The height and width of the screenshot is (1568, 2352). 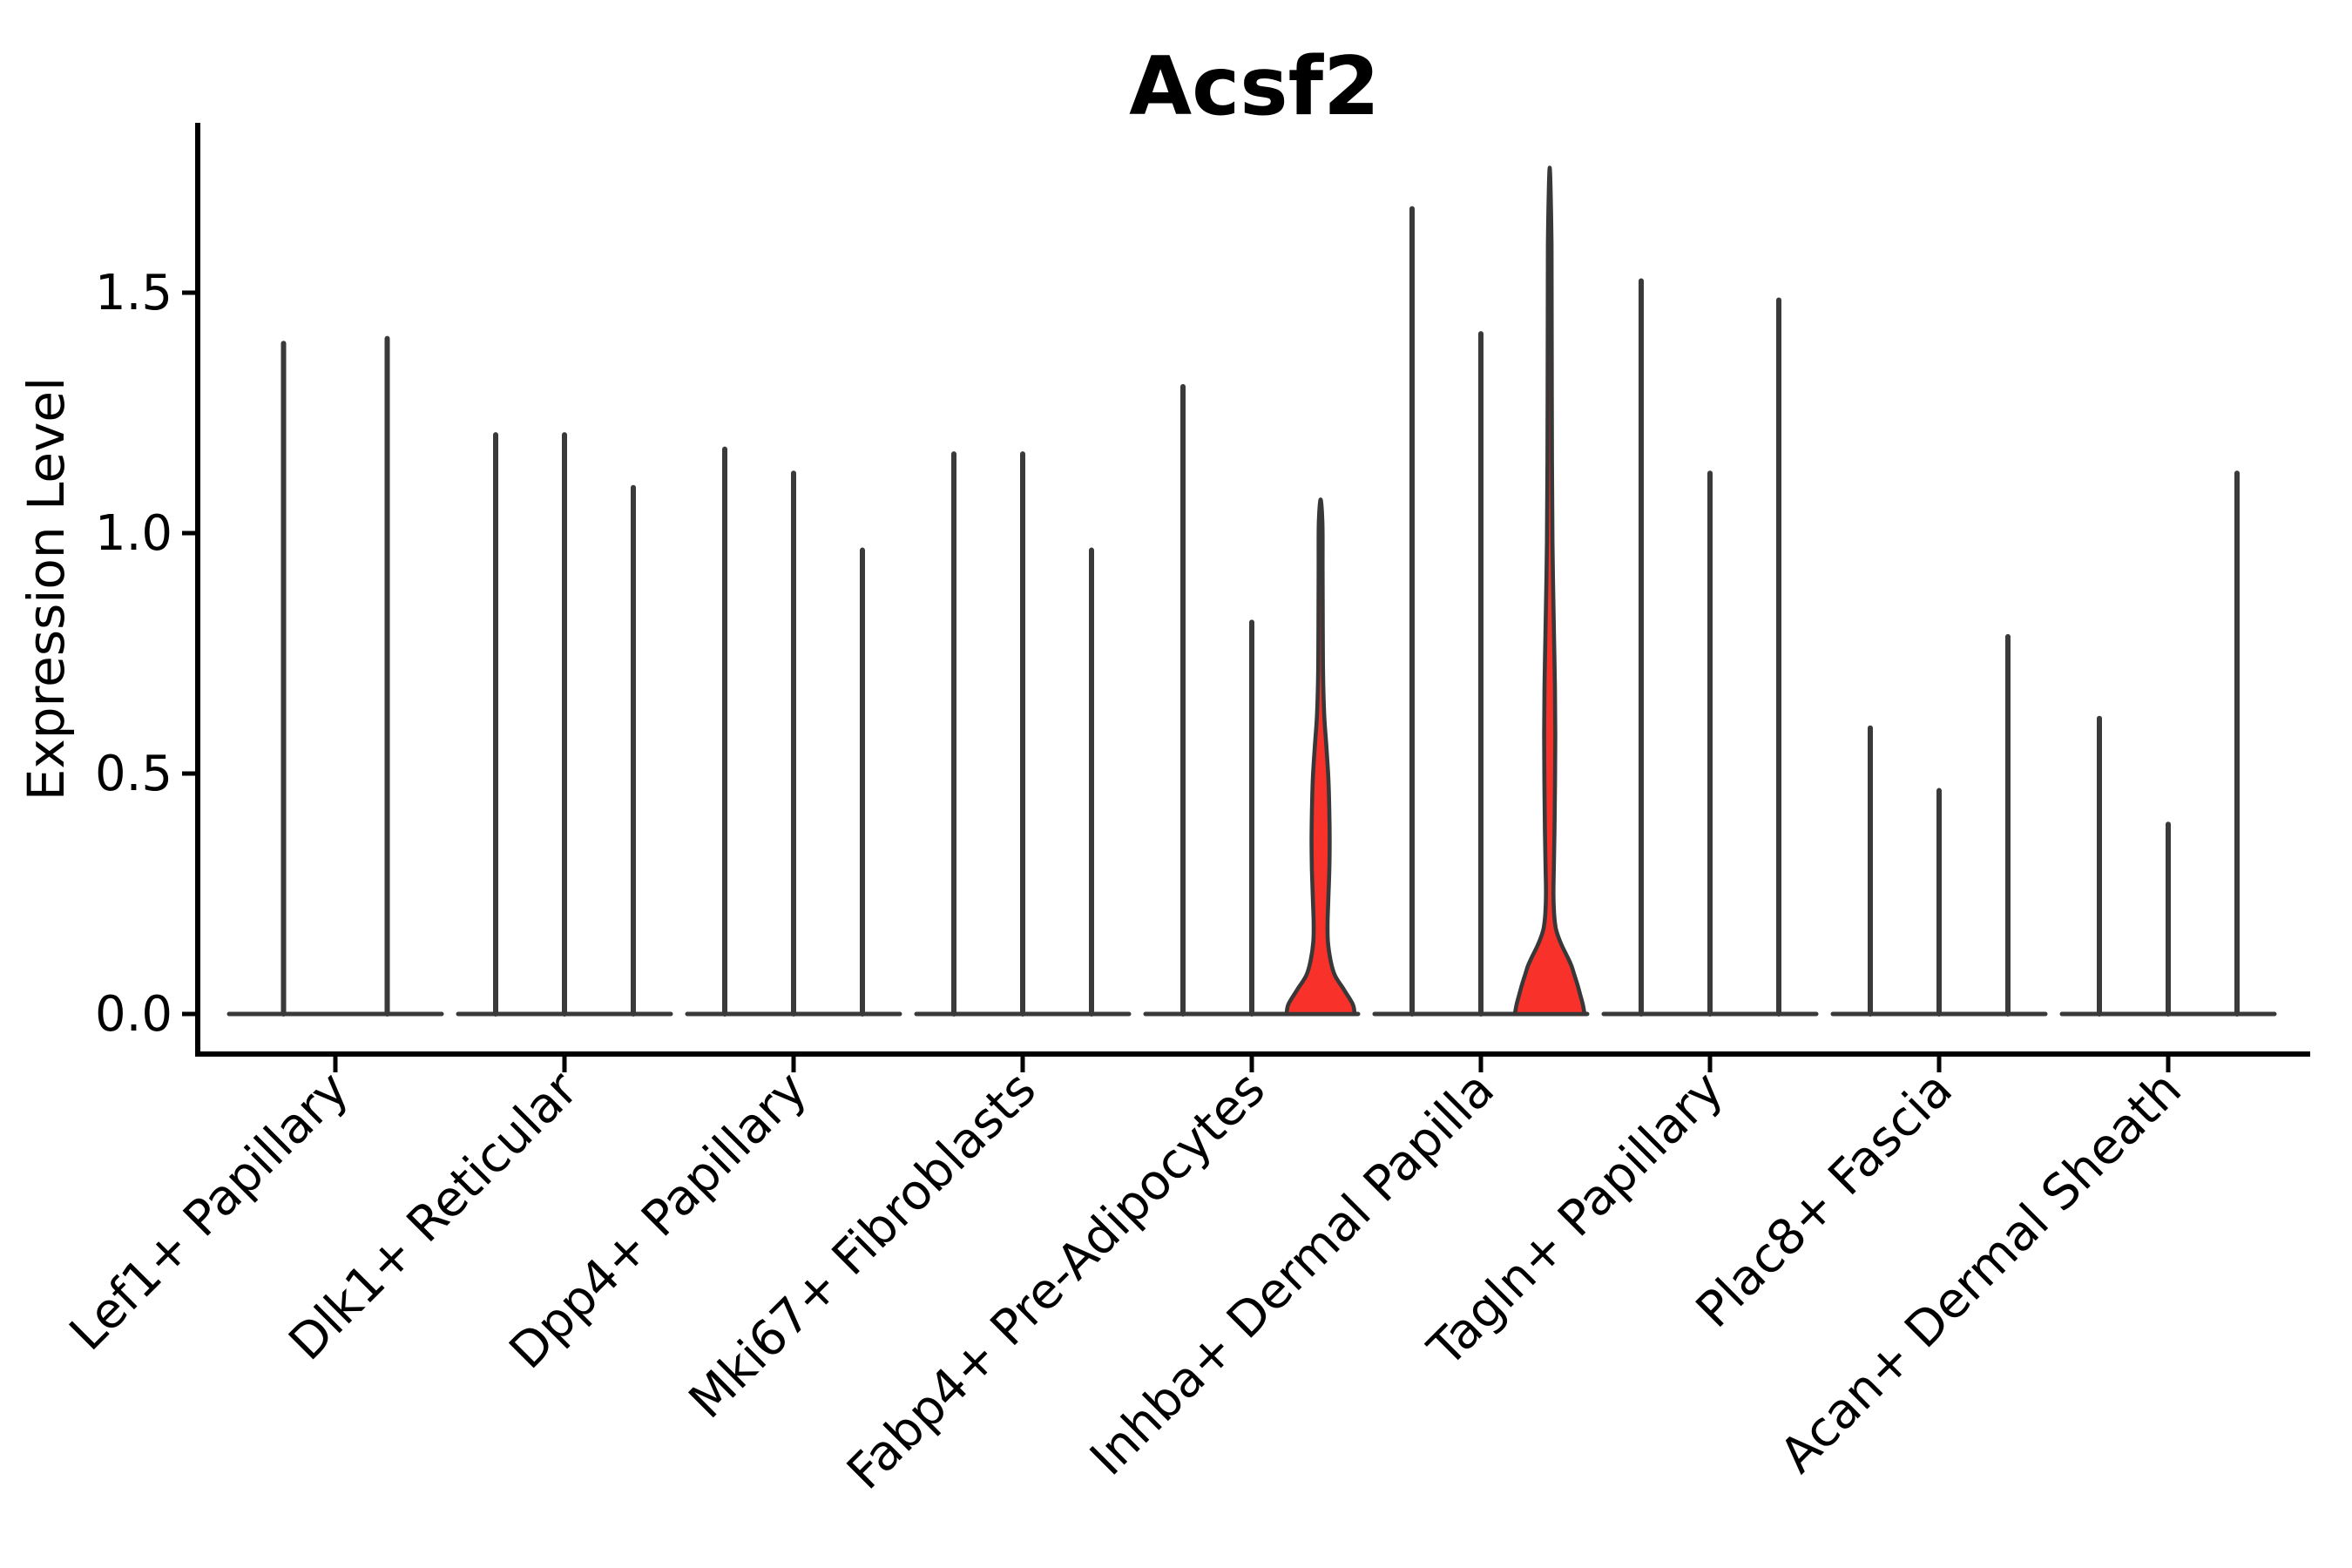 What do you see at coordinates (1254, 86) in the screenshot?
I see `chart-title: Acsf2` at bounding box center [1254, 86].